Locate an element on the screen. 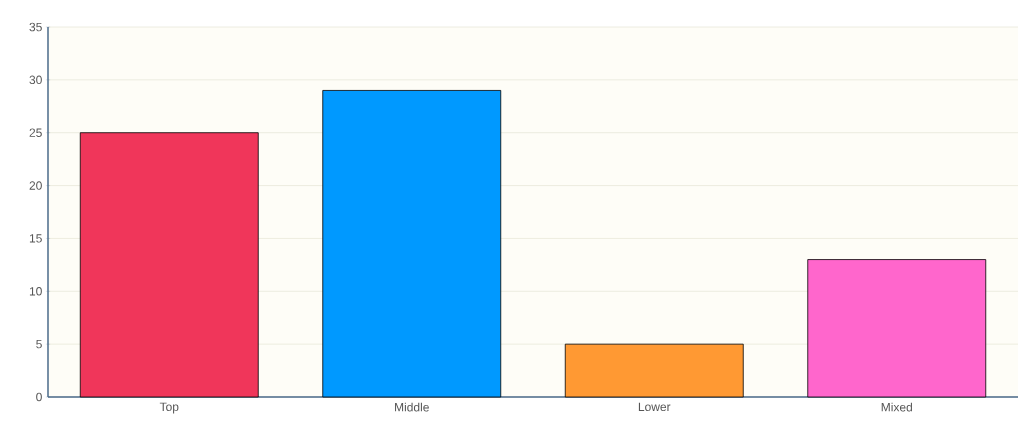 This screenshot has height=433, width=1028. y-tick-label: 25 is located at coordinates (35, 132).